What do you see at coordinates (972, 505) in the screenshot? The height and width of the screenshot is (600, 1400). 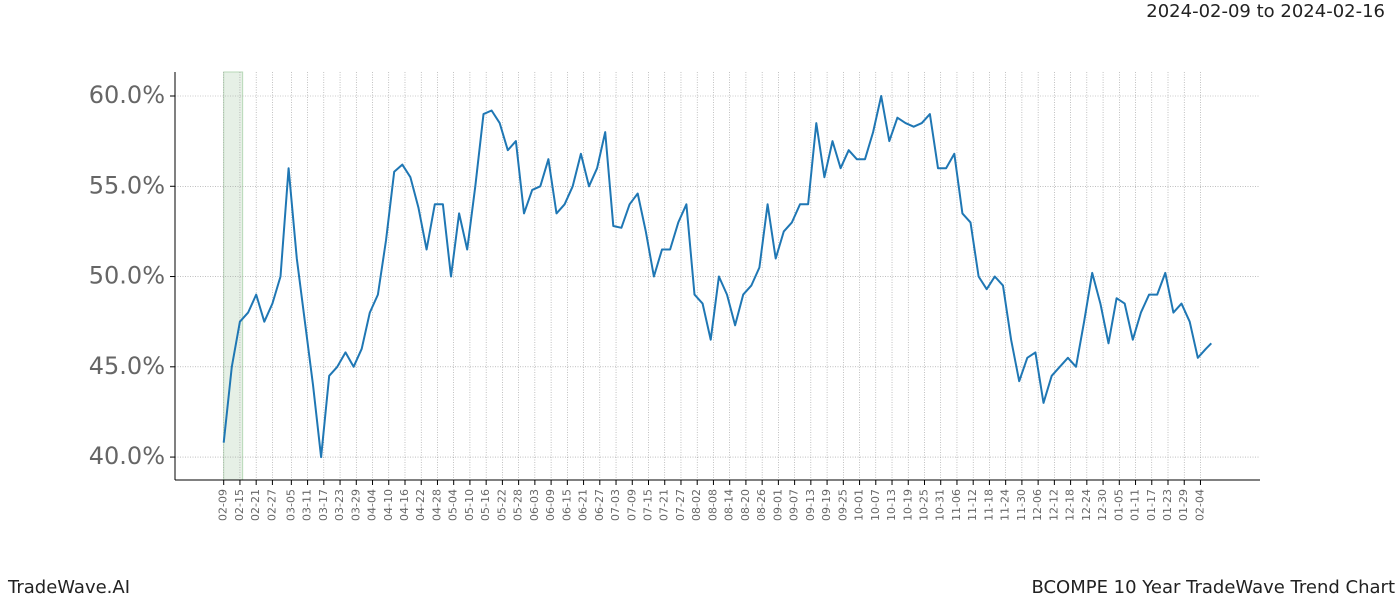 I see `x-tick-label: 11-12` at bounding box center [972, 505].